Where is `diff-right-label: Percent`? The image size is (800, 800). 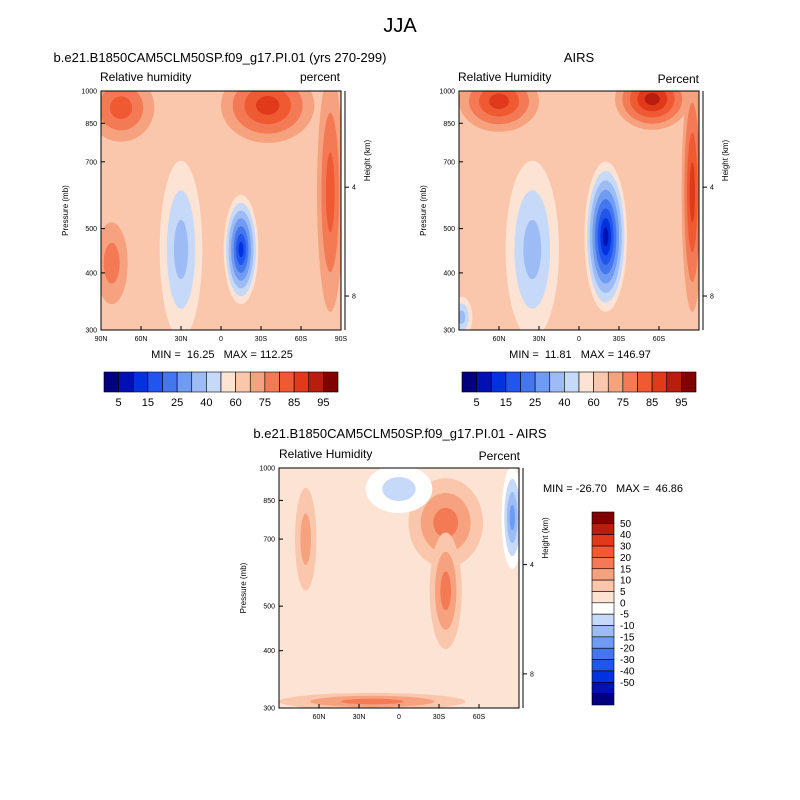
diff-right-label: Percent is located at coordinates (500, 456).